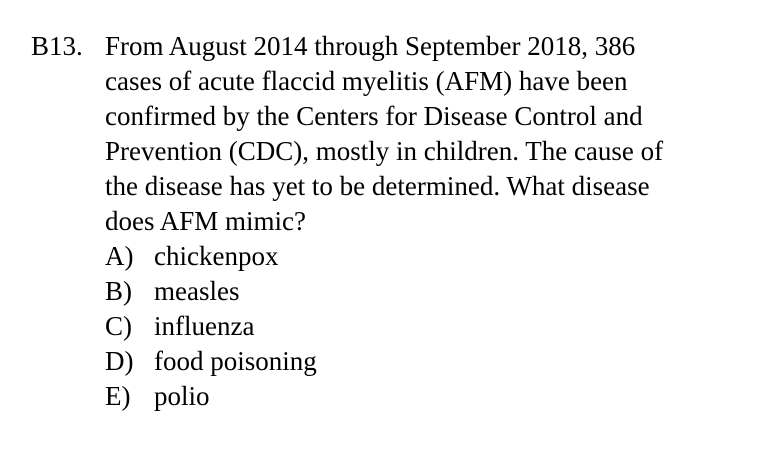 Image resolution: width=774 pixels, height=466 pixels. Describe the element at coordinates (118, 326) in the screenshot. I see `choice-letter: C)` at that location.